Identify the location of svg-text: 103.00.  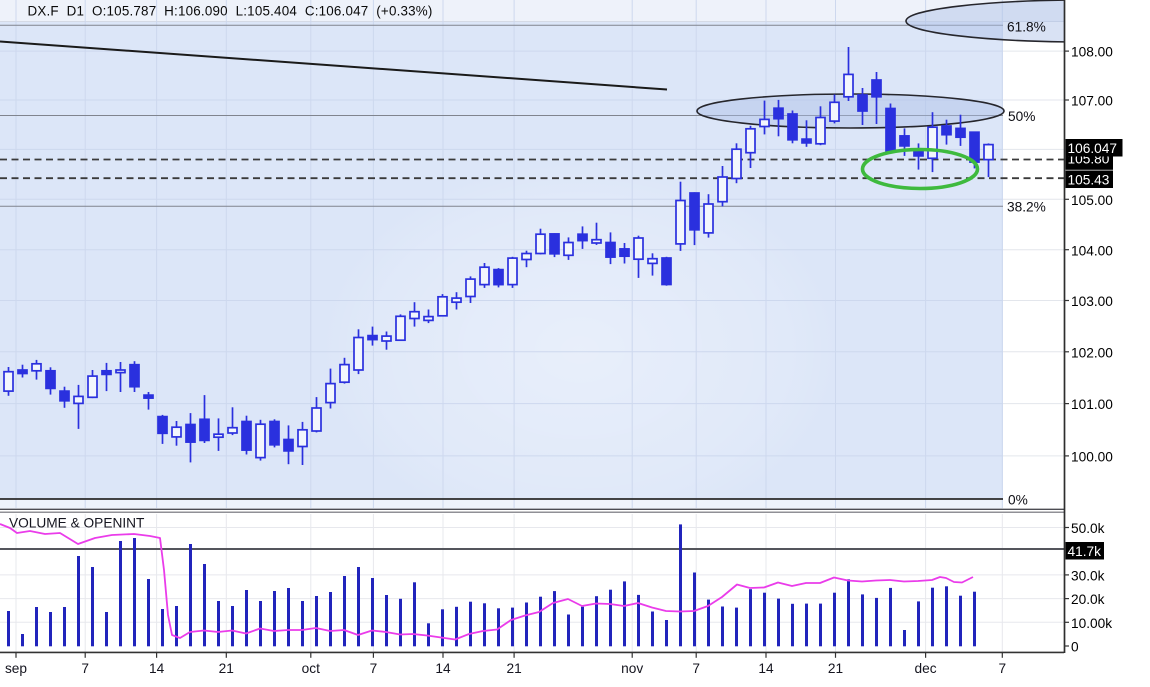
(1092, 301).